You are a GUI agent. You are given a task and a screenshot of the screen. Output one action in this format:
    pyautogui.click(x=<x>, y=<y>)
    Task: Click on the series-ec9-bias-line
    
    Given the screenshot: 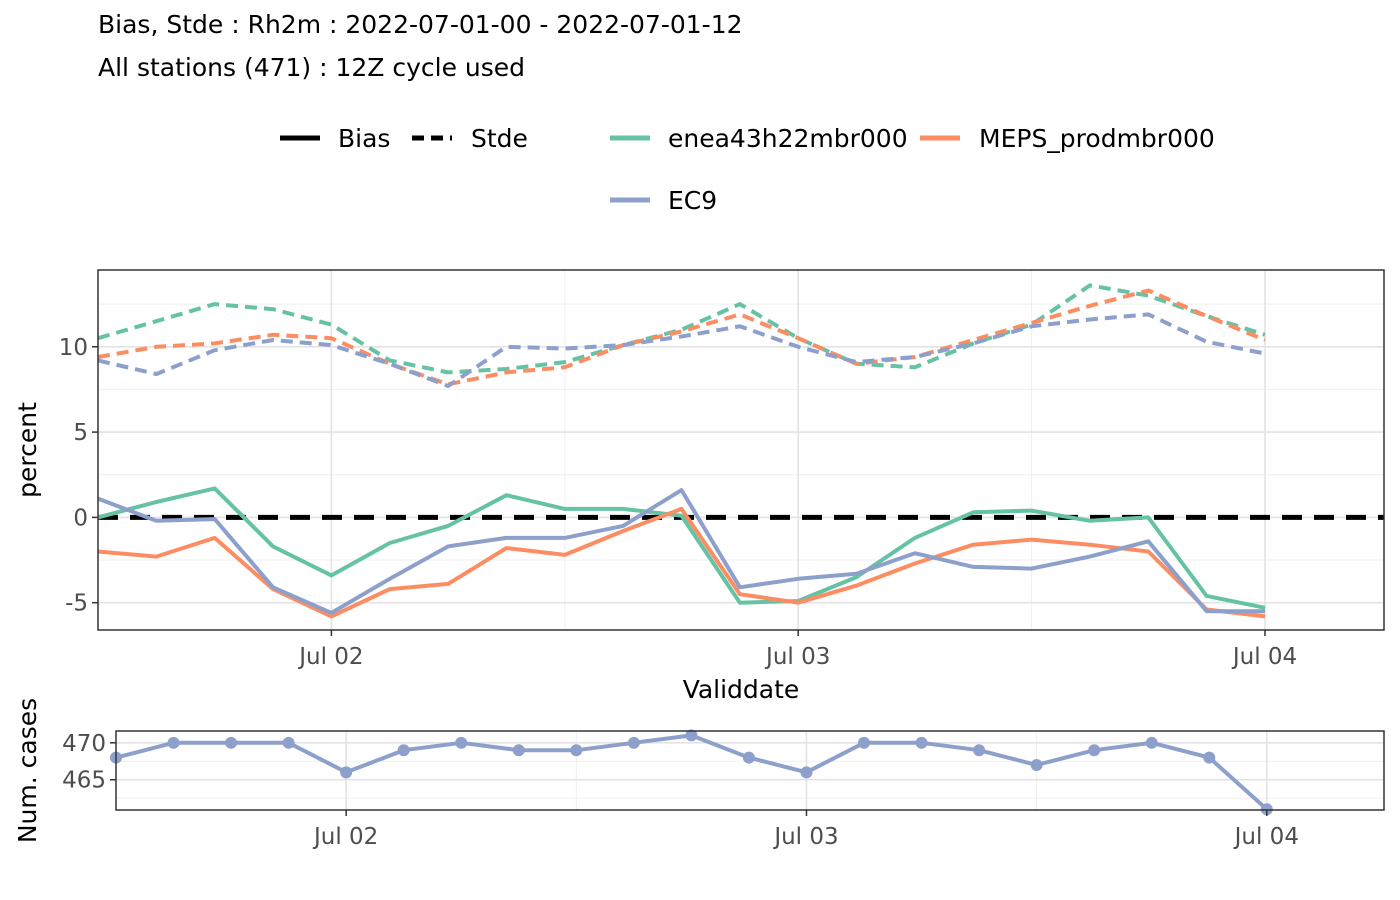 What is the action you would take?
    pyautogui.click(x=681, y=551)
    